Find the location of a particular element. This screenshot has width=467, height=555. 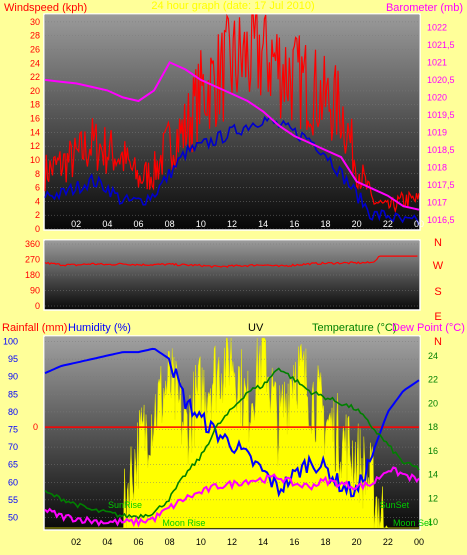

windspeed-tick-label: 22 is located at coordinates (35, 77).